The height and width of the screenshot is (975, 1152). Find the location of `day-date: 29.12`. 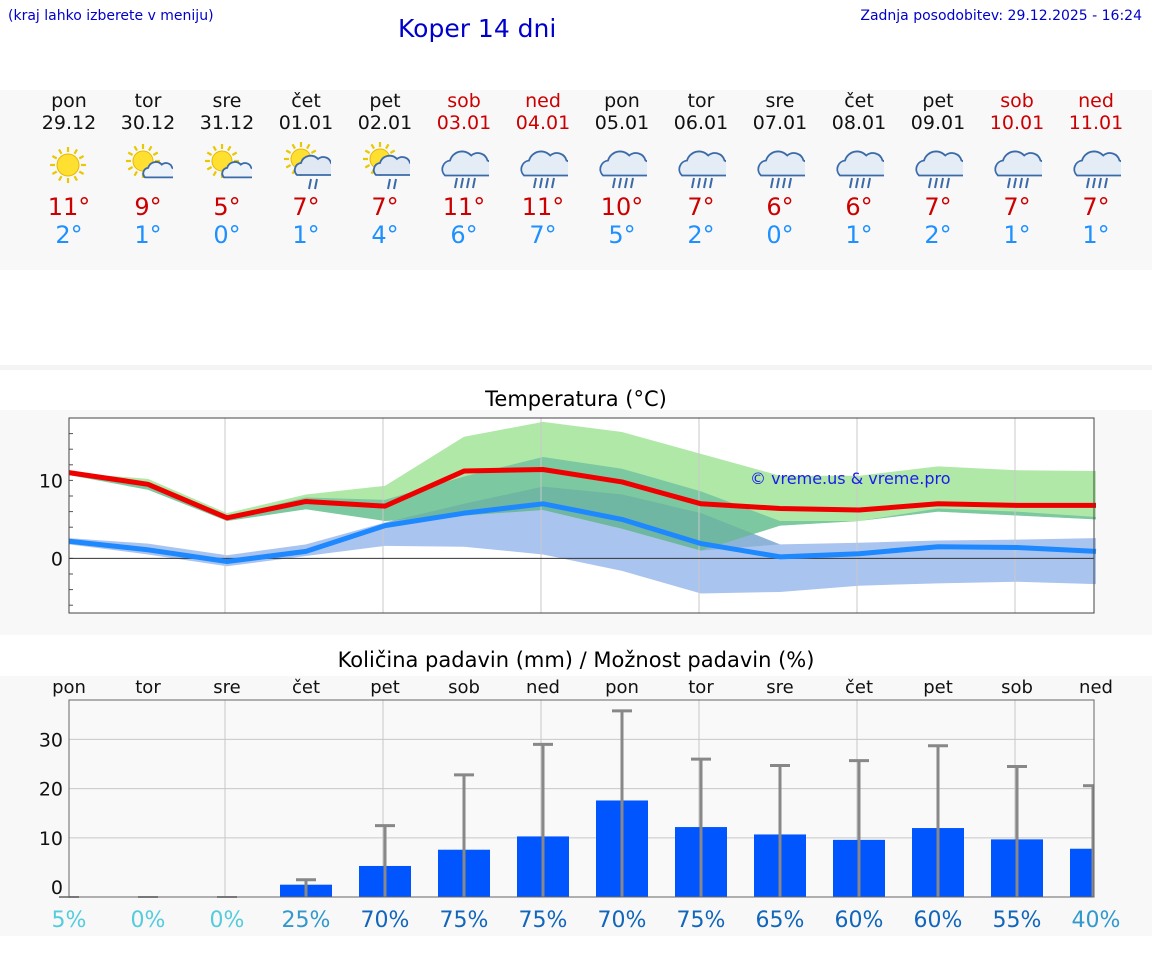

day-date: 29.12 is located at coordinates (69, 123).